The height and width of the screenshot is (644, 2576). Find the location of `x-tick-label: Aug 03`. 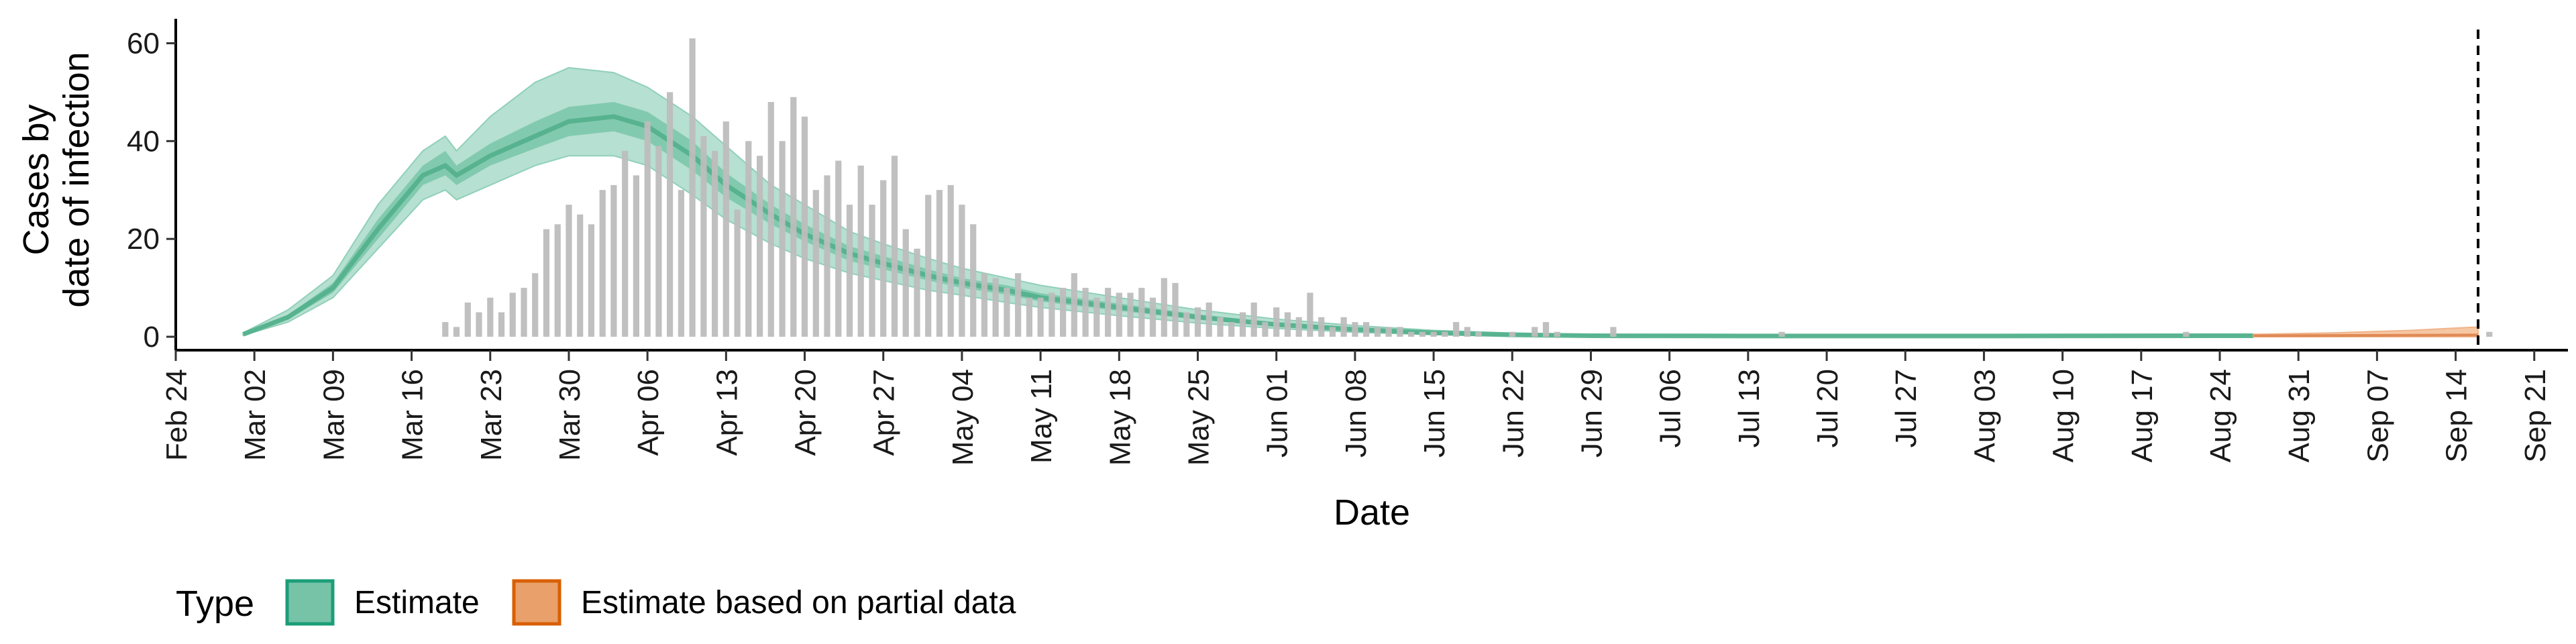

x-tick-label: Aug 03 is located at coordinates (1984, 415).